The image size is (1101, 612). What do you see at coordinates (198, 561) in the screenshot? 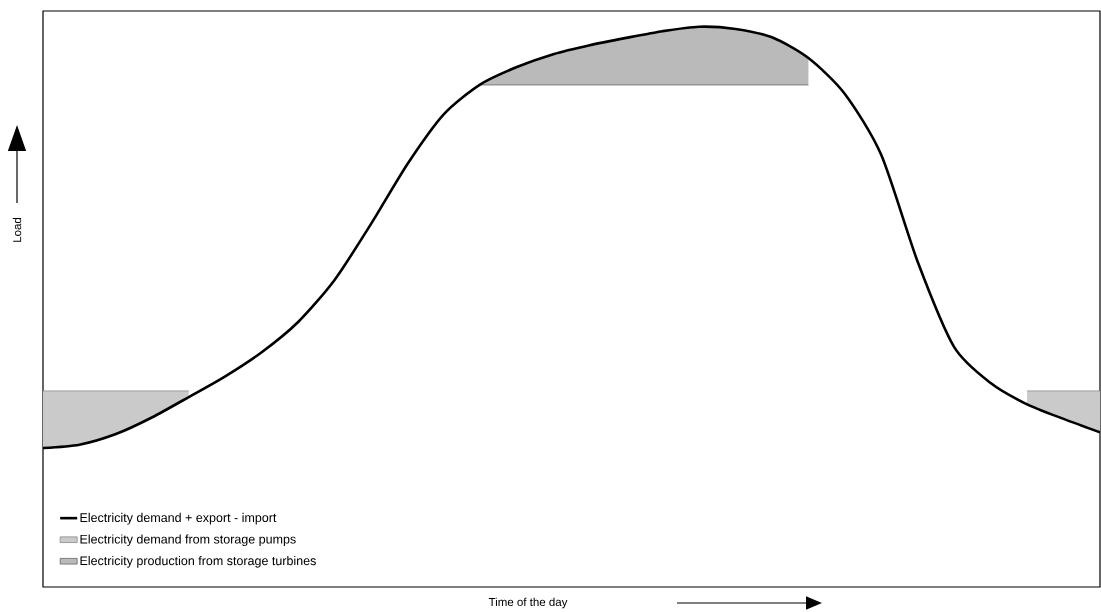
I see `legend-label: Electricity production from storage turbines` at bounding box center [198, 561].